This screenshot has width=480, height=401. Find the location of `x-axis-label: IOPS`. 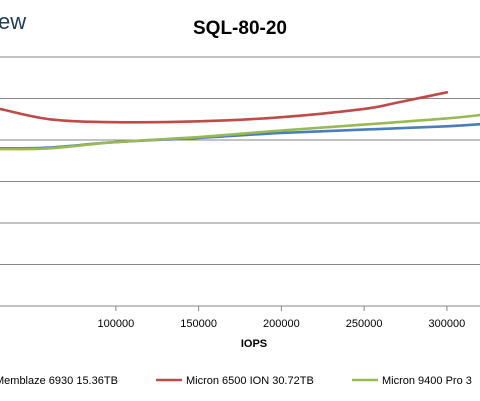

x-axis-label: IOPS is located at coordinates (254, 344).